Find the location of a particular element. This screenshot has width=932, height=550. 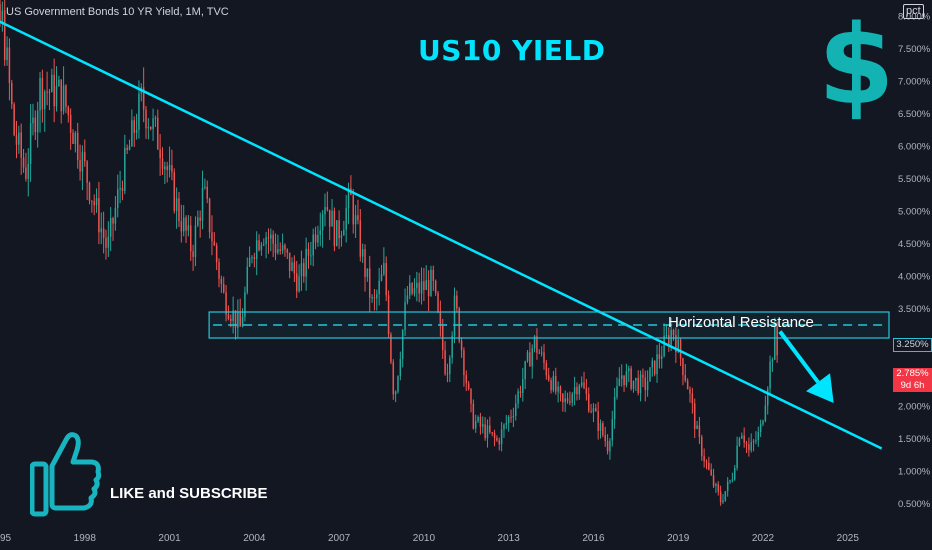

y-tick-label: 6.500% is located at coordinates (914, 114).